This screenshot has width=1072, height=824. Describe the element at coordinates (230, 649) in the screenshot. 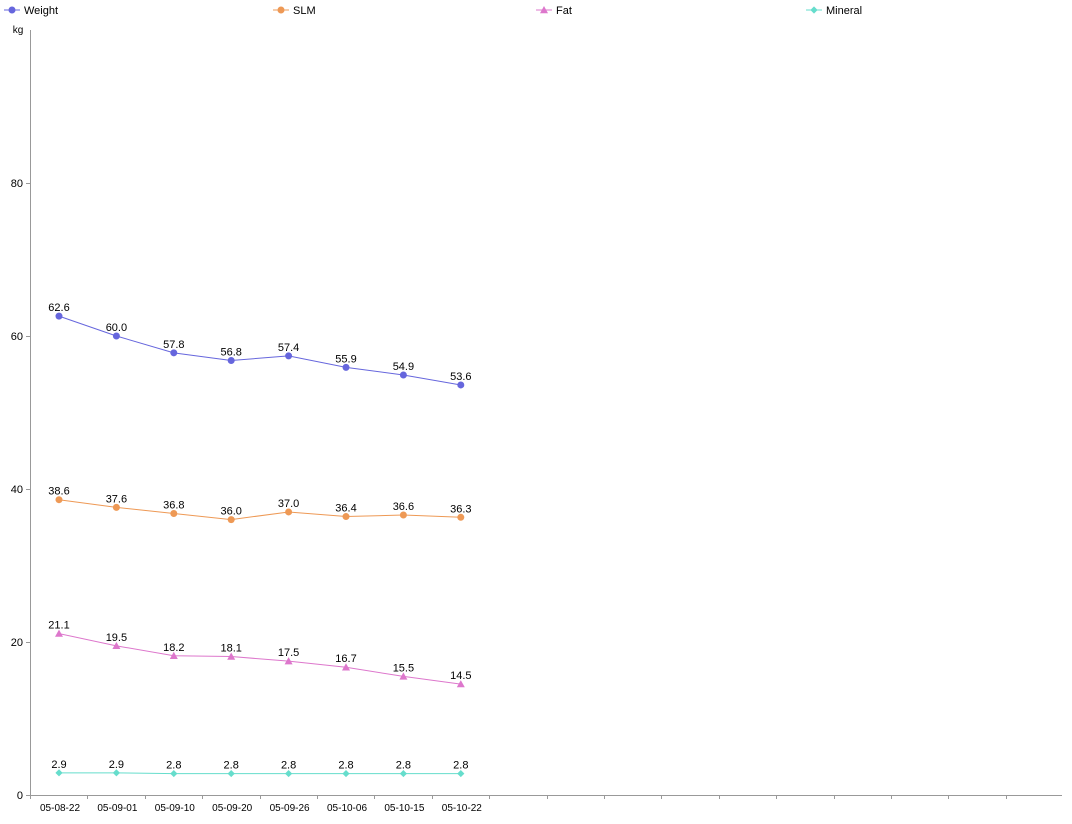

I see `data-label-fat: 18.1` at that location.